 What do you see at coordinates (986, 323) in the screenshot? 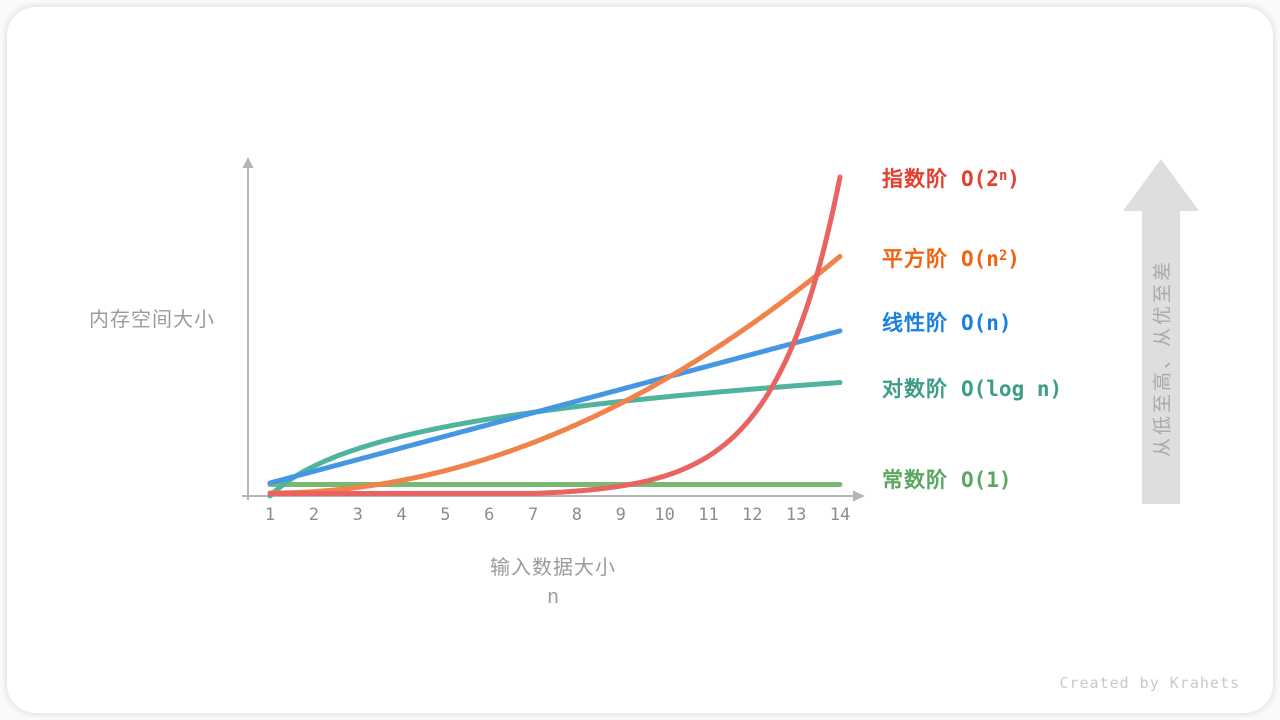
I see `big-o-linear: O(n)` at bounding box center [986, 323].